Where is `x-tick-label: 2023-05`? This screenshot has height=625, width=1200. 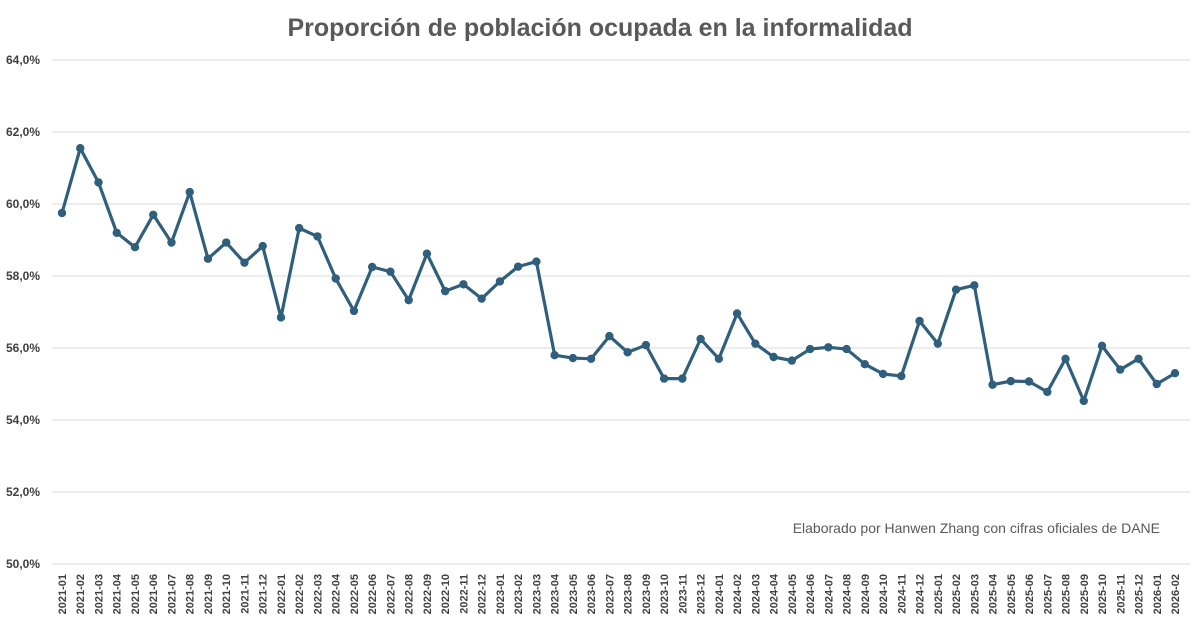 x-tick-label: 2023-05 is located at coordinates (574, 594).